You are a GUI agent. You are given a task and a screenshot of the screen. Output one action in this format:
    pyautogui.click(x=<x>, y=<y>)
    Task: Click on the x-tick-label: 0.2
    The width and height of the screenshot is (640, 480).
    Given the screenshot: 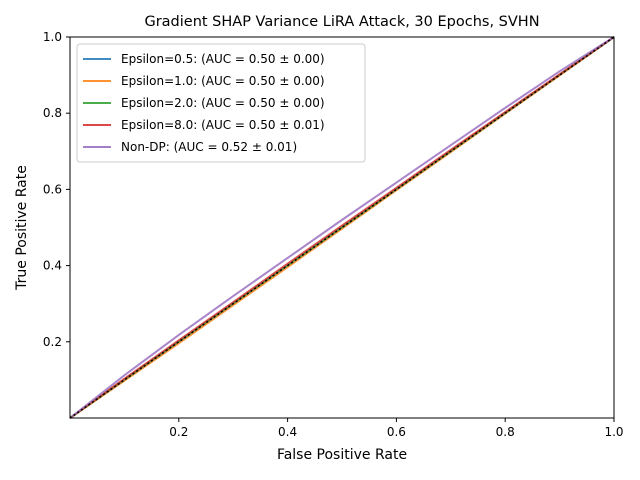 What is the action you would take?
    pyautogui.click(x=178, y=432)
    